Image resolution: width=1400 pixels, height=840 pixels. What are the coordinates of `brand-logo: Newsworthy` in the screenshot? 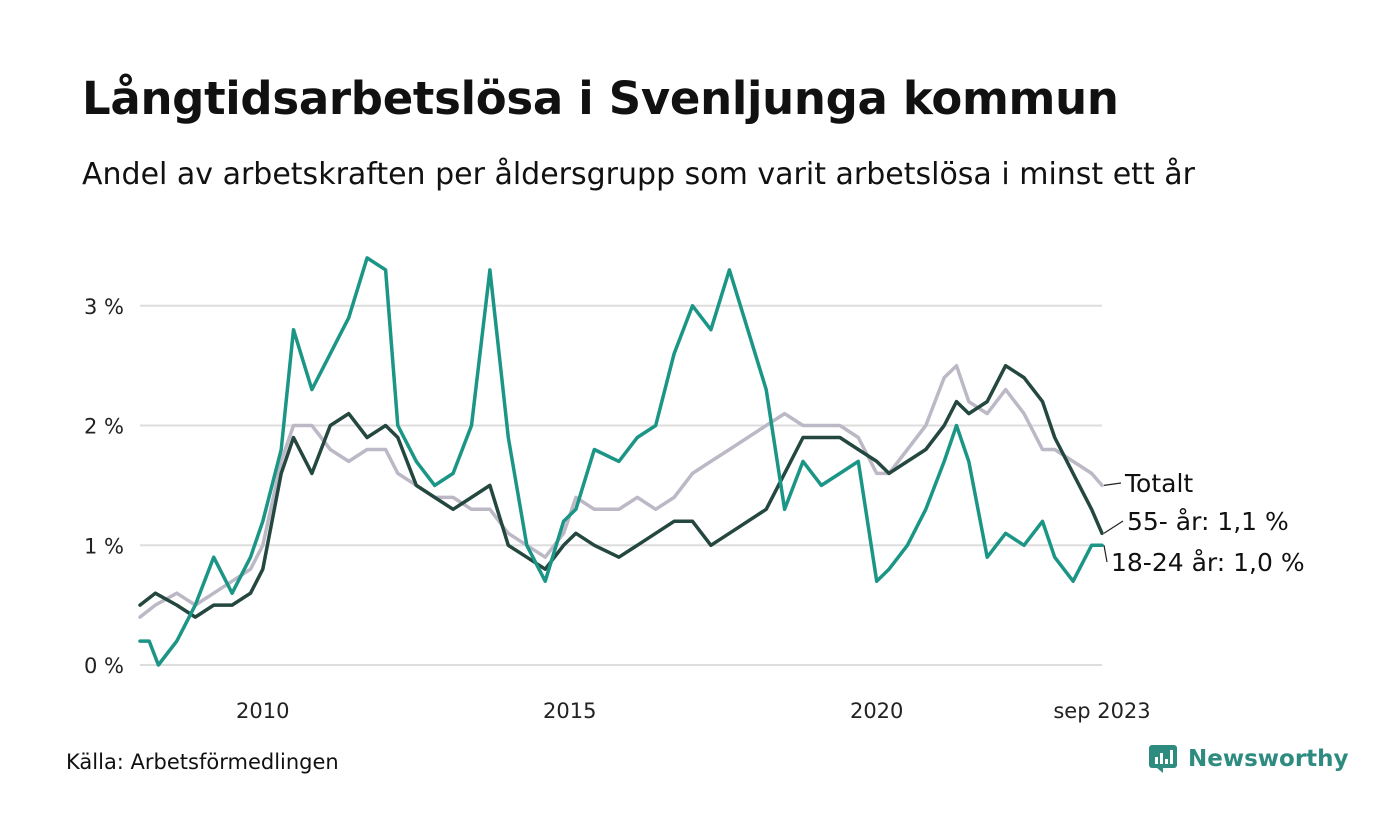 It's located at (1248, 759).